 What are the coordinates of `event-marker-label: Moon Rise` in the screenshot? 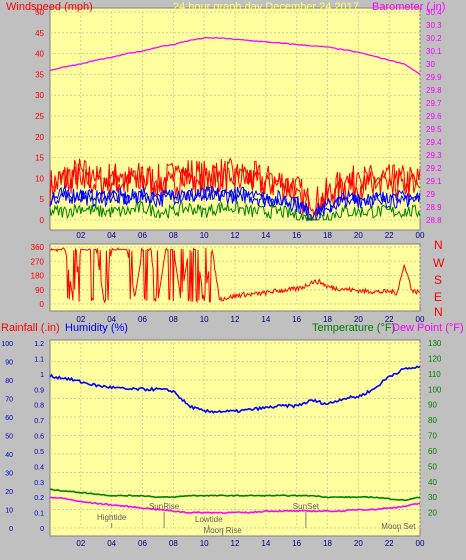 It's located at (223, 530).